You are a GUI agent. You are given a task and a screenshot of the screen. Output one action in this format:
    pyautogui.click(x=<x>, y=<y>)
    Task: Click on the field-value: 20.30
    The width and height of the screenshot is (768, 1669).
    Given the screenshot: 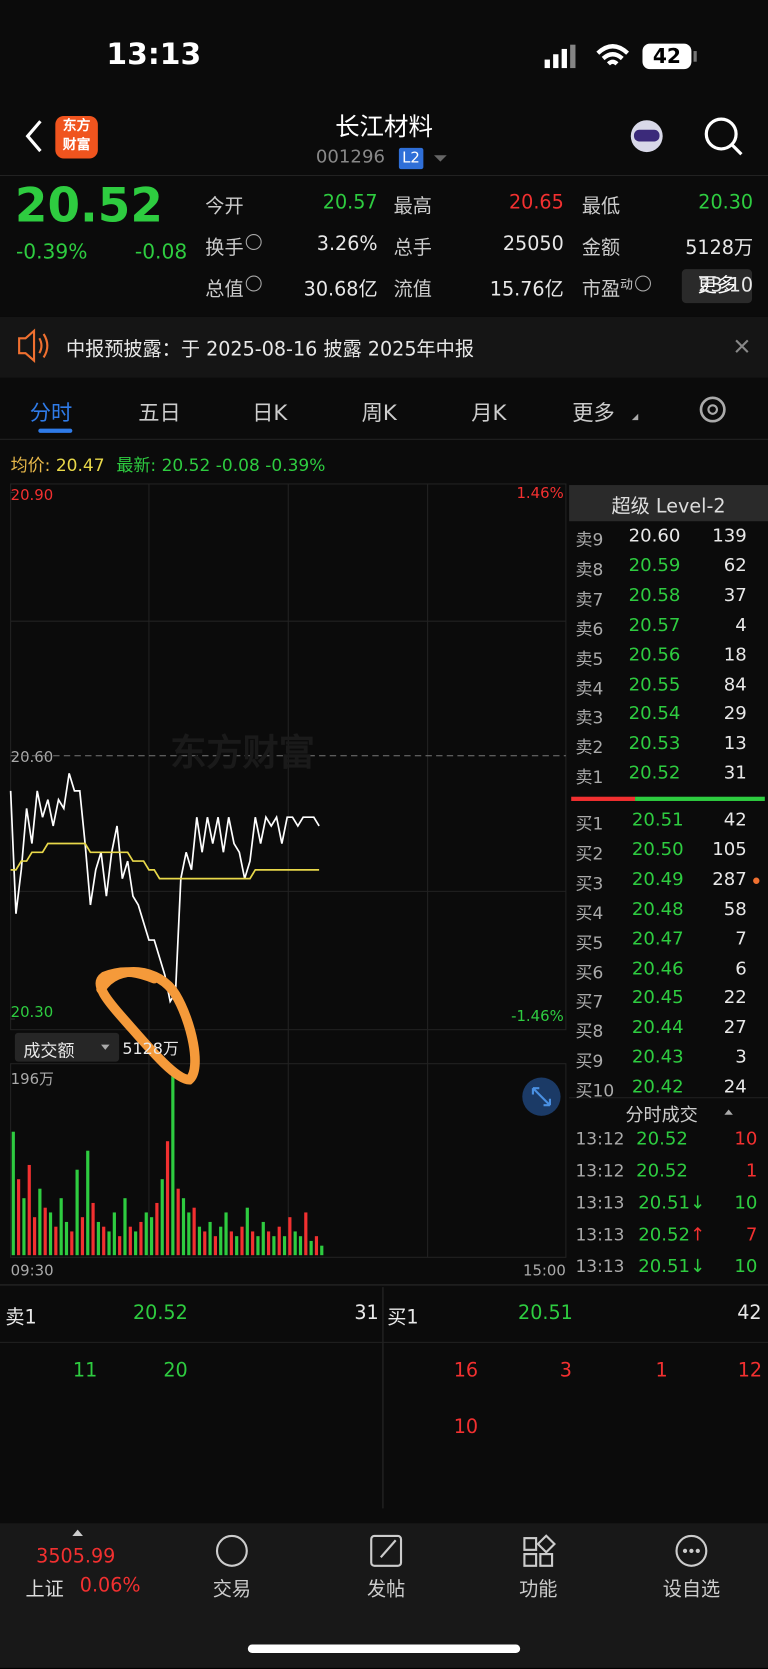 What is the action you would take?
    pyautogui.click(x=726, y=202)
    